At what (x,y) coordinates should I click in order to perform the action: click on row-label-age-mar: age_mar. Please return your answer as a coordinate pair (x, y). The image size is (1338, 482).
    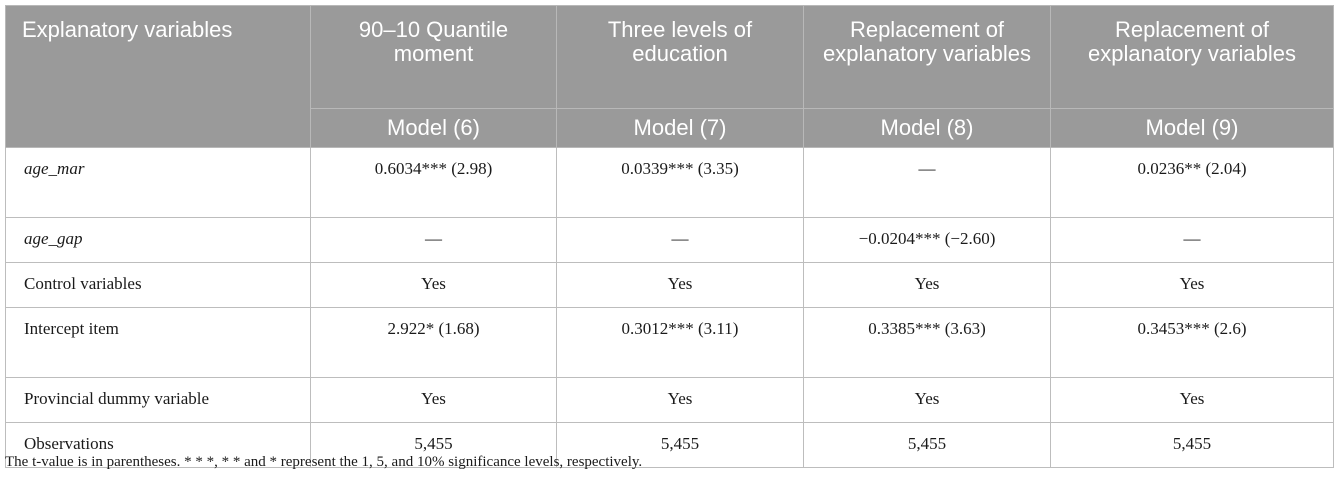
    Looking at the image, I should click on (158, 182).